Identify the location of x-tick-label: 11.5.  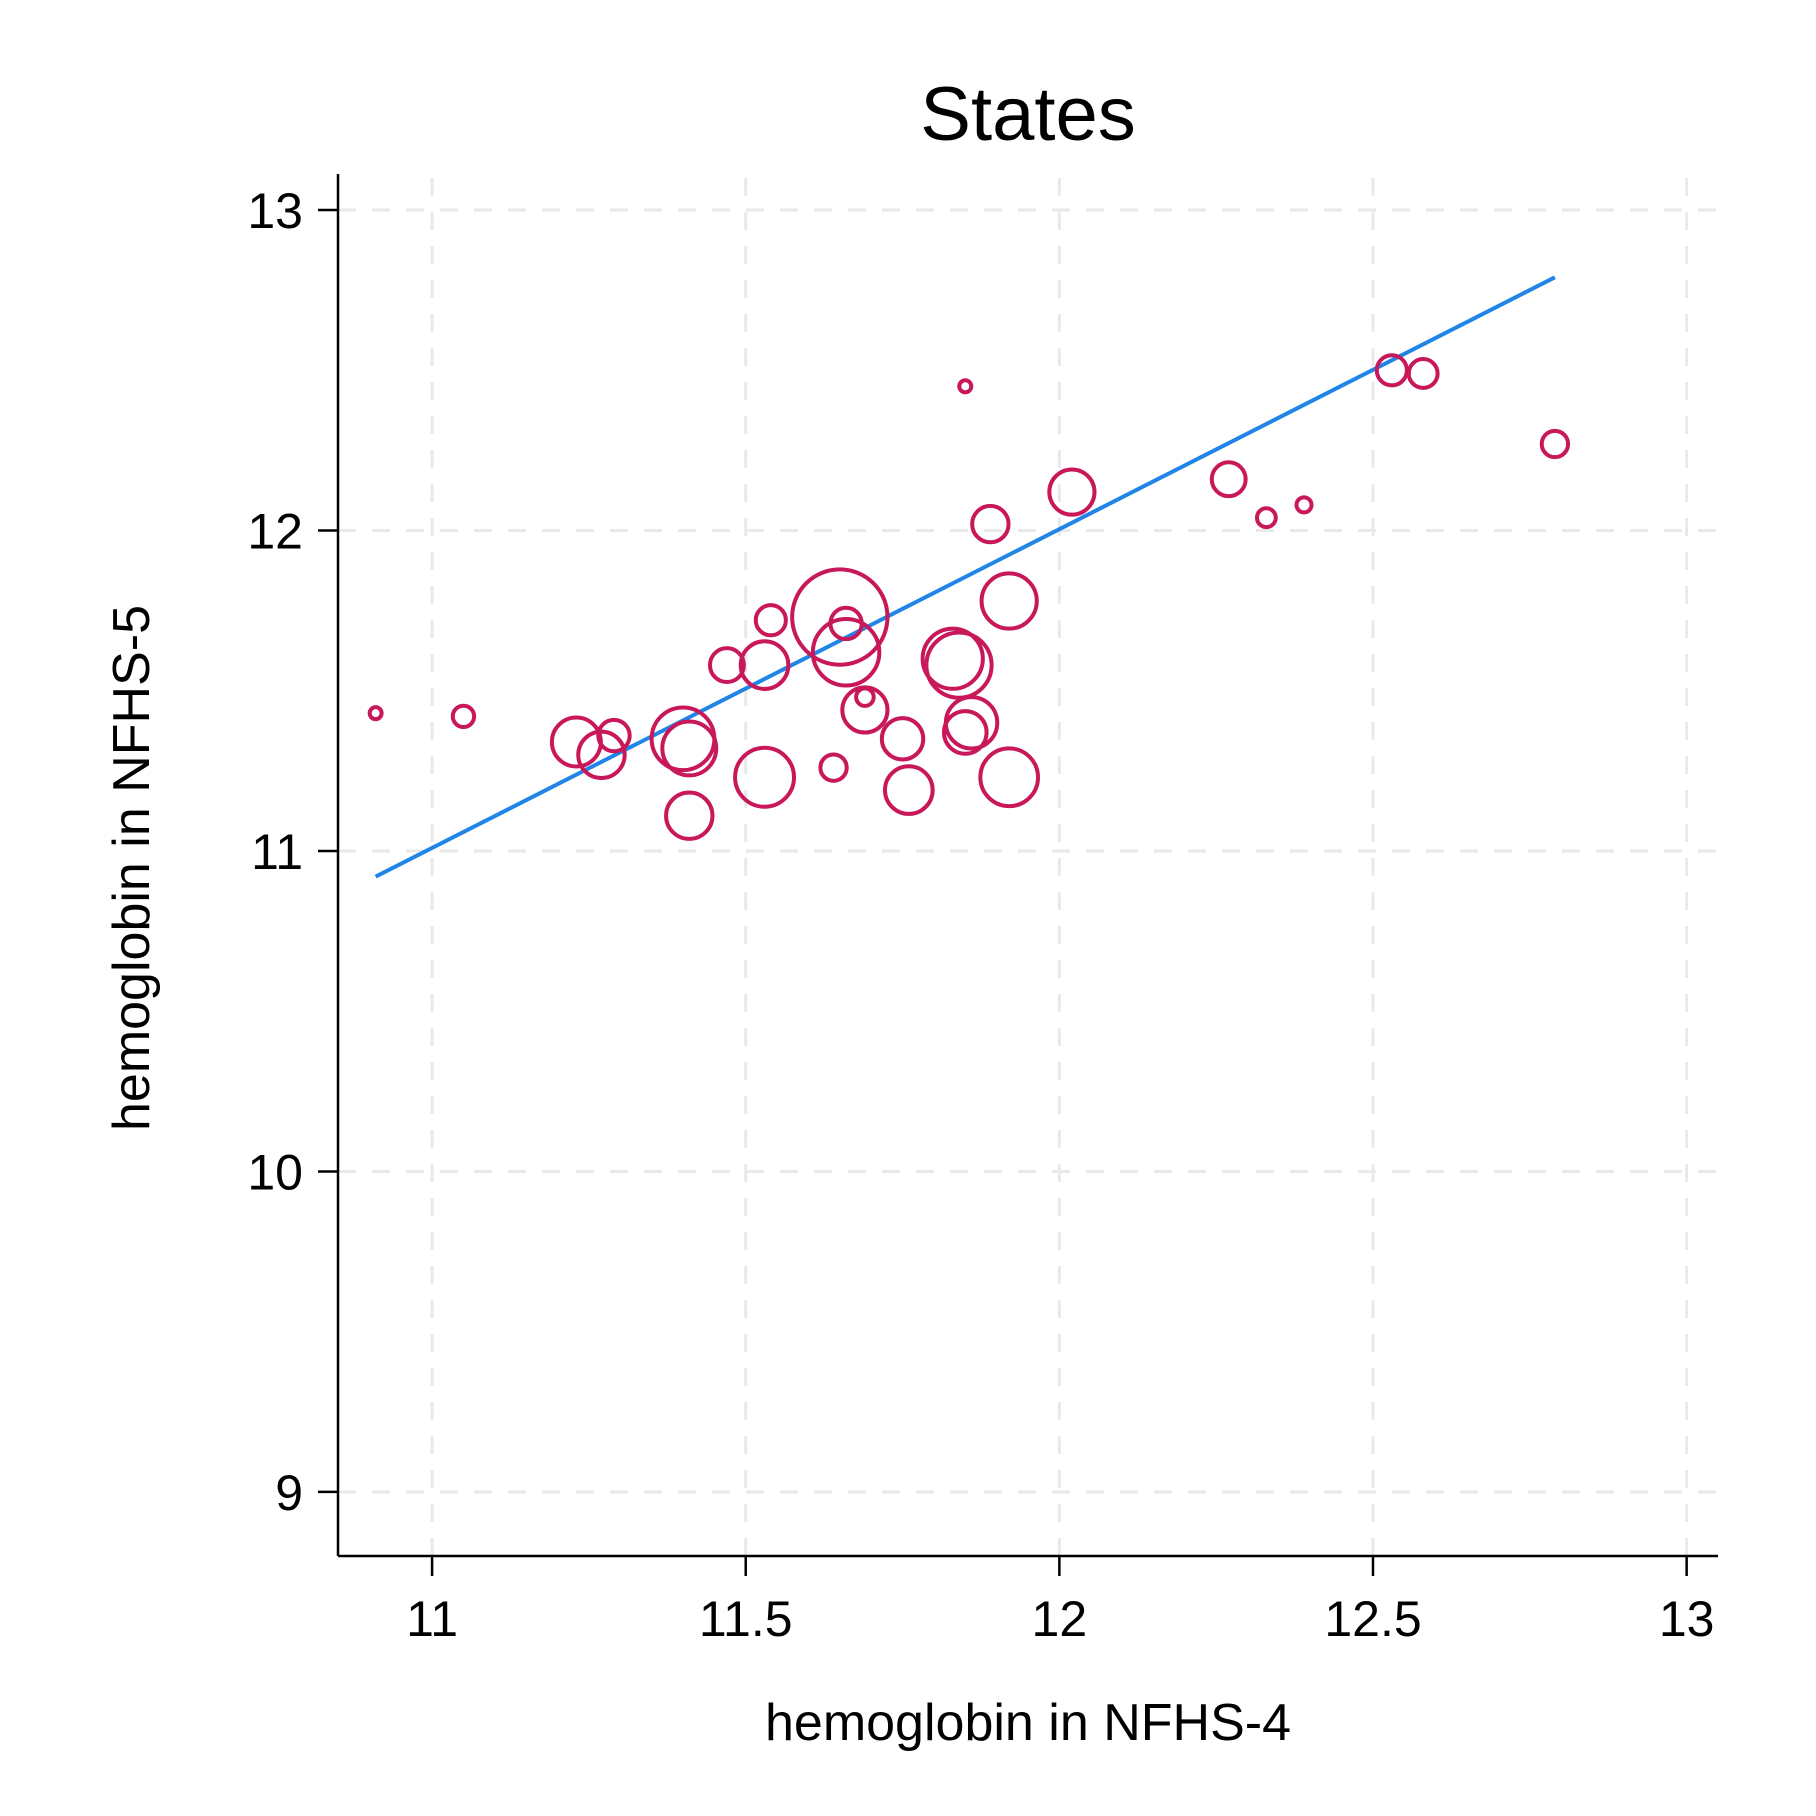
(746, 1619).